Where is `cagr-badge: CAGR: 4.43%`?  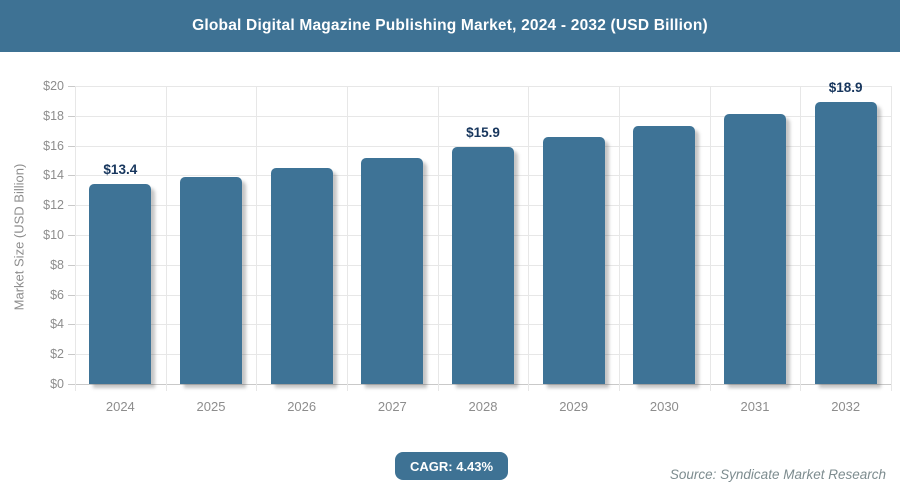
cagr-badge: CAGR: 4.43% is located at coordinates (452, 466).